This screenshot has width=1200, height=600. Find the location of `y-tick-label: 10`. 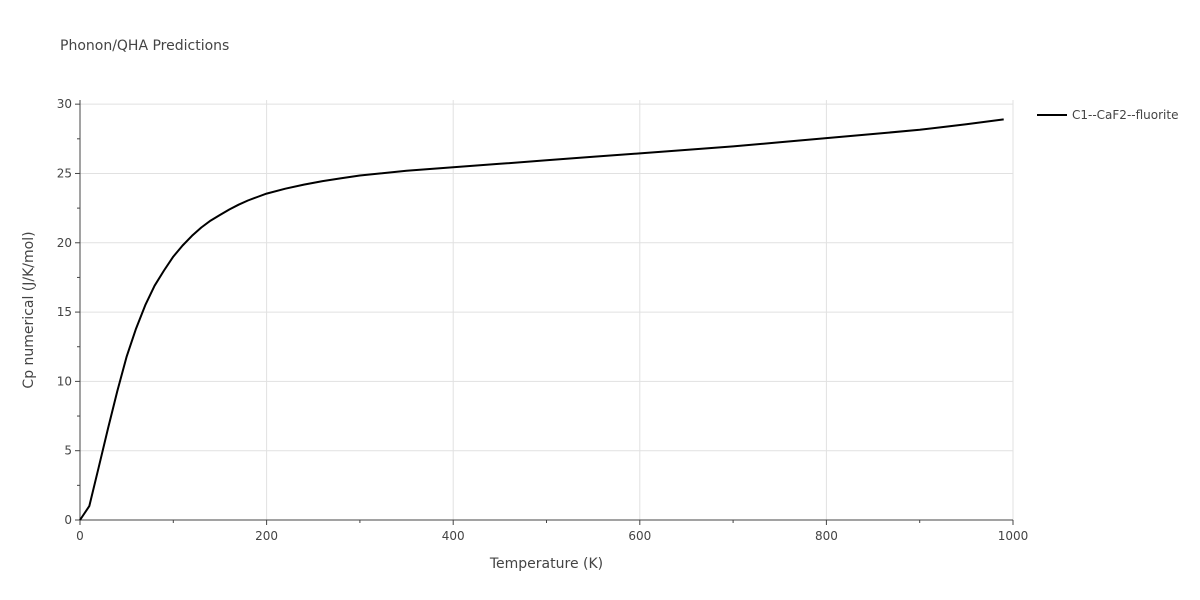

y-tick-label: 10 is located at coordinates (64, 381).